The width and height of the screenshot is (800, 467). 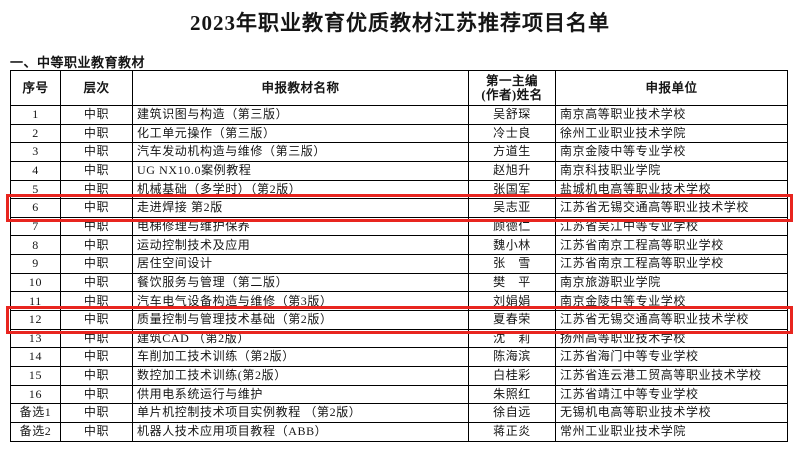 I want to click on cell-no: 5, so click(x=35, y=189).